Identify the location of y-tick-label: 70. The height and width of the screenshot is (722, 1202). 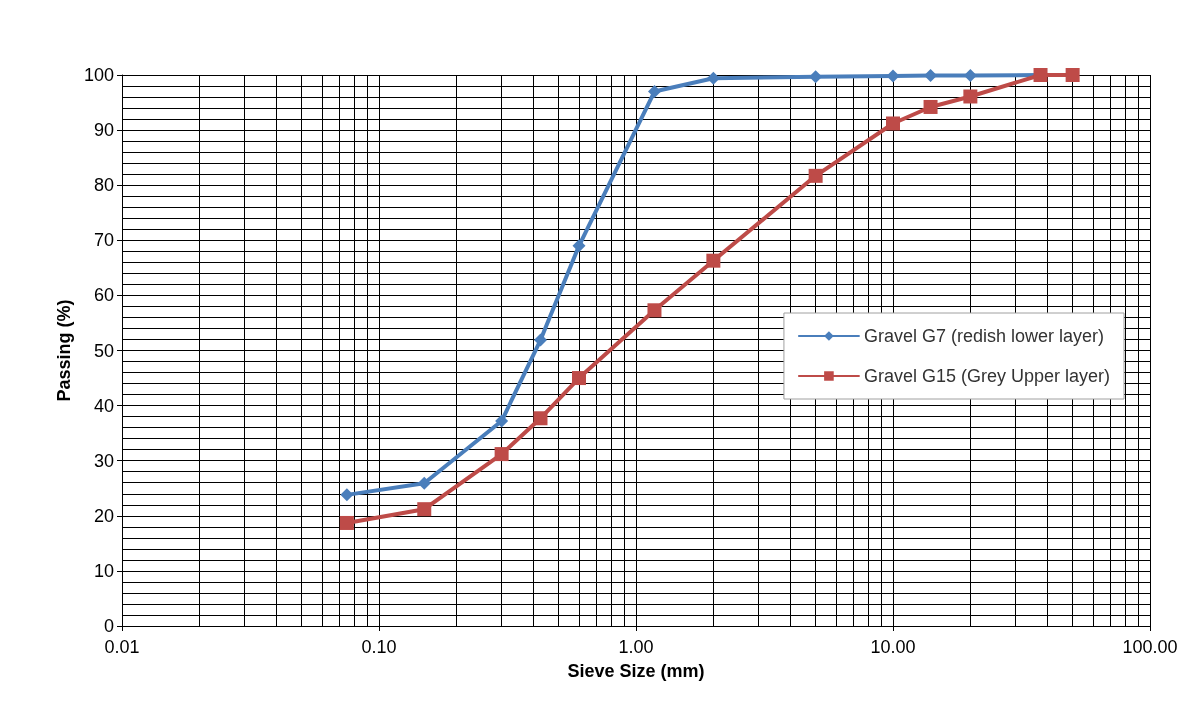
(103, 240).